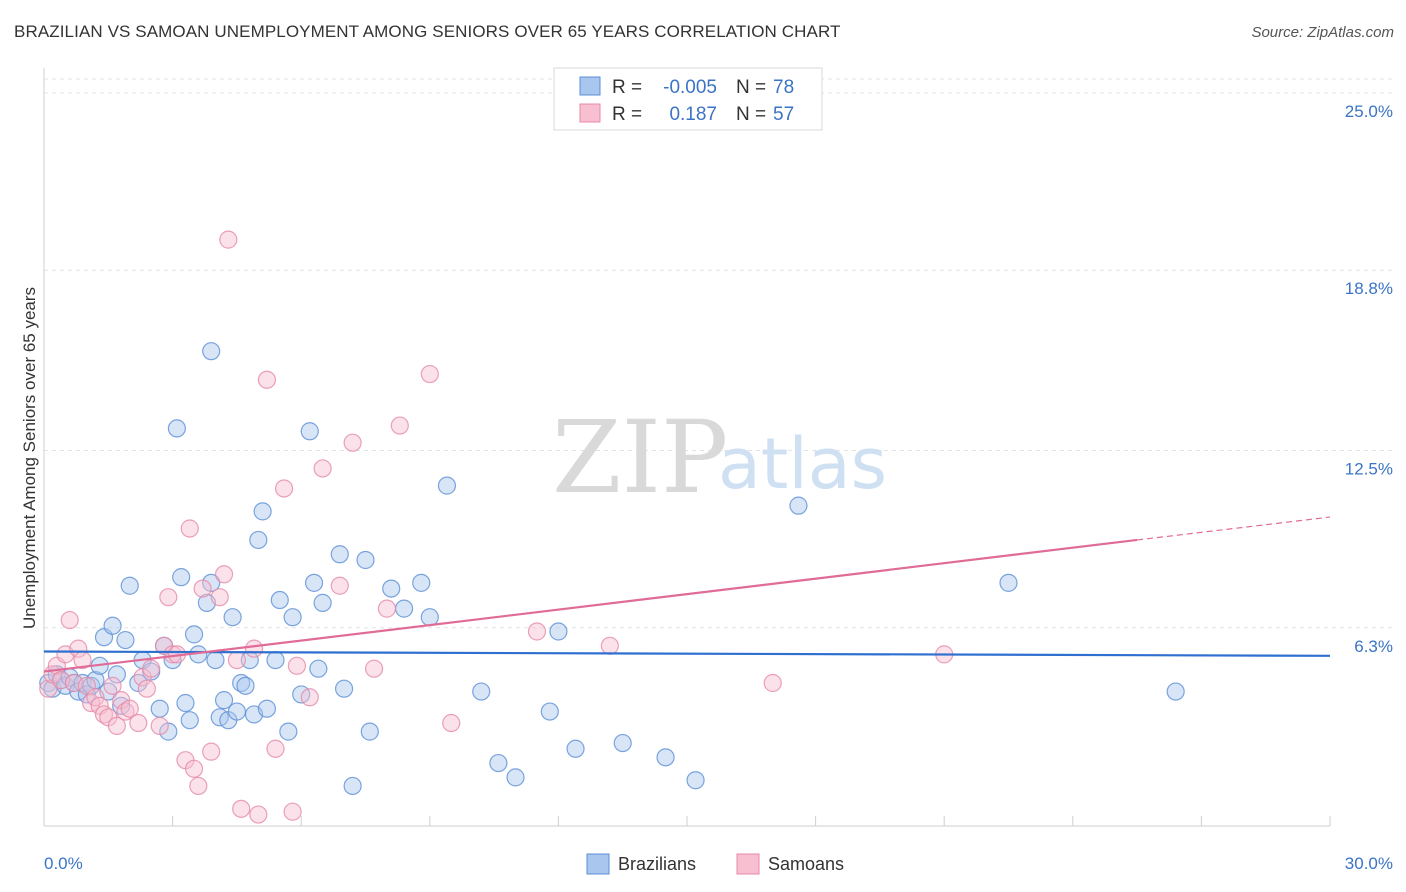  What do you see at coordinates (751, 821) in the screenshot?
I see `x-axis-ticks` at bounding box center [751, 821].